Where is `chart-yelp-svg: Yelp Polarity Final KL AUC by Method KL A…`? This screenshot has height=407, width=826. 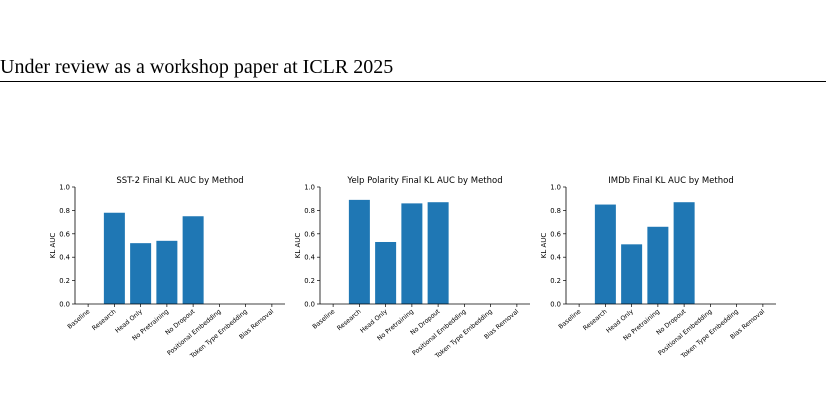
chart-yelp-svg: Yelp Polarity Final KL AUC by Method KL A… is located at coordinates (412, 268).